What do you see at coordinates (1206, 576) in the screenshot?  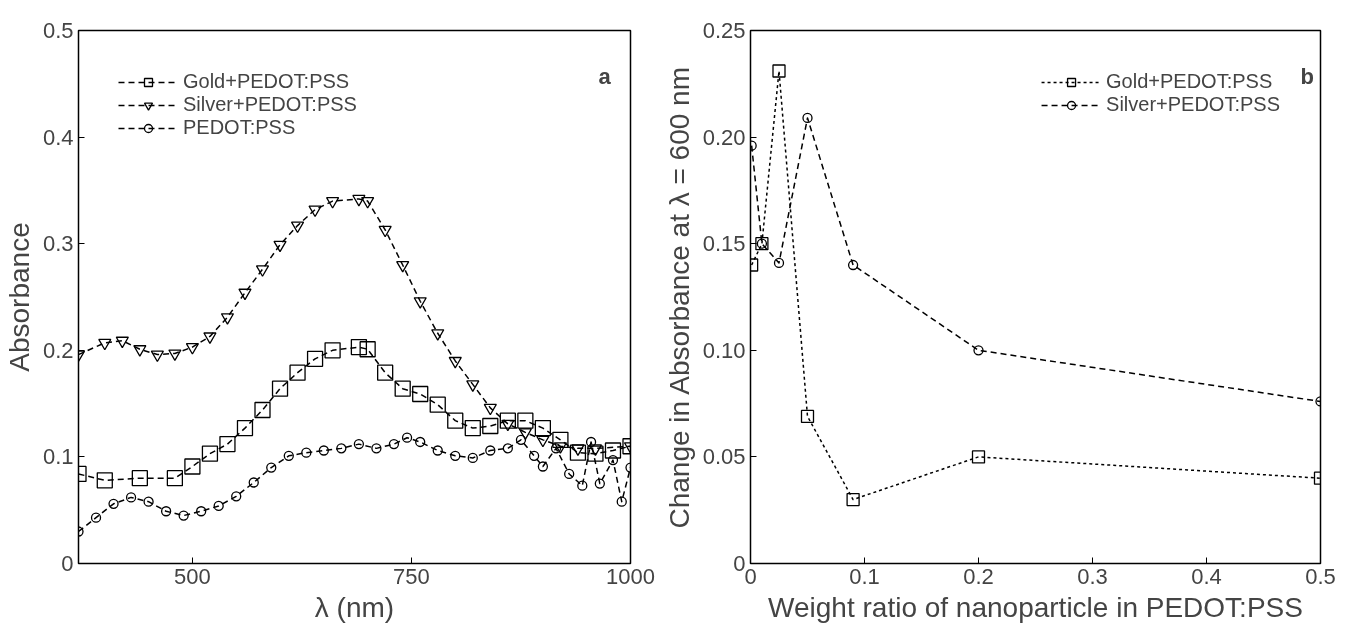 I see `x-tick-label: 0.4` at bounding box center [1206, 576].